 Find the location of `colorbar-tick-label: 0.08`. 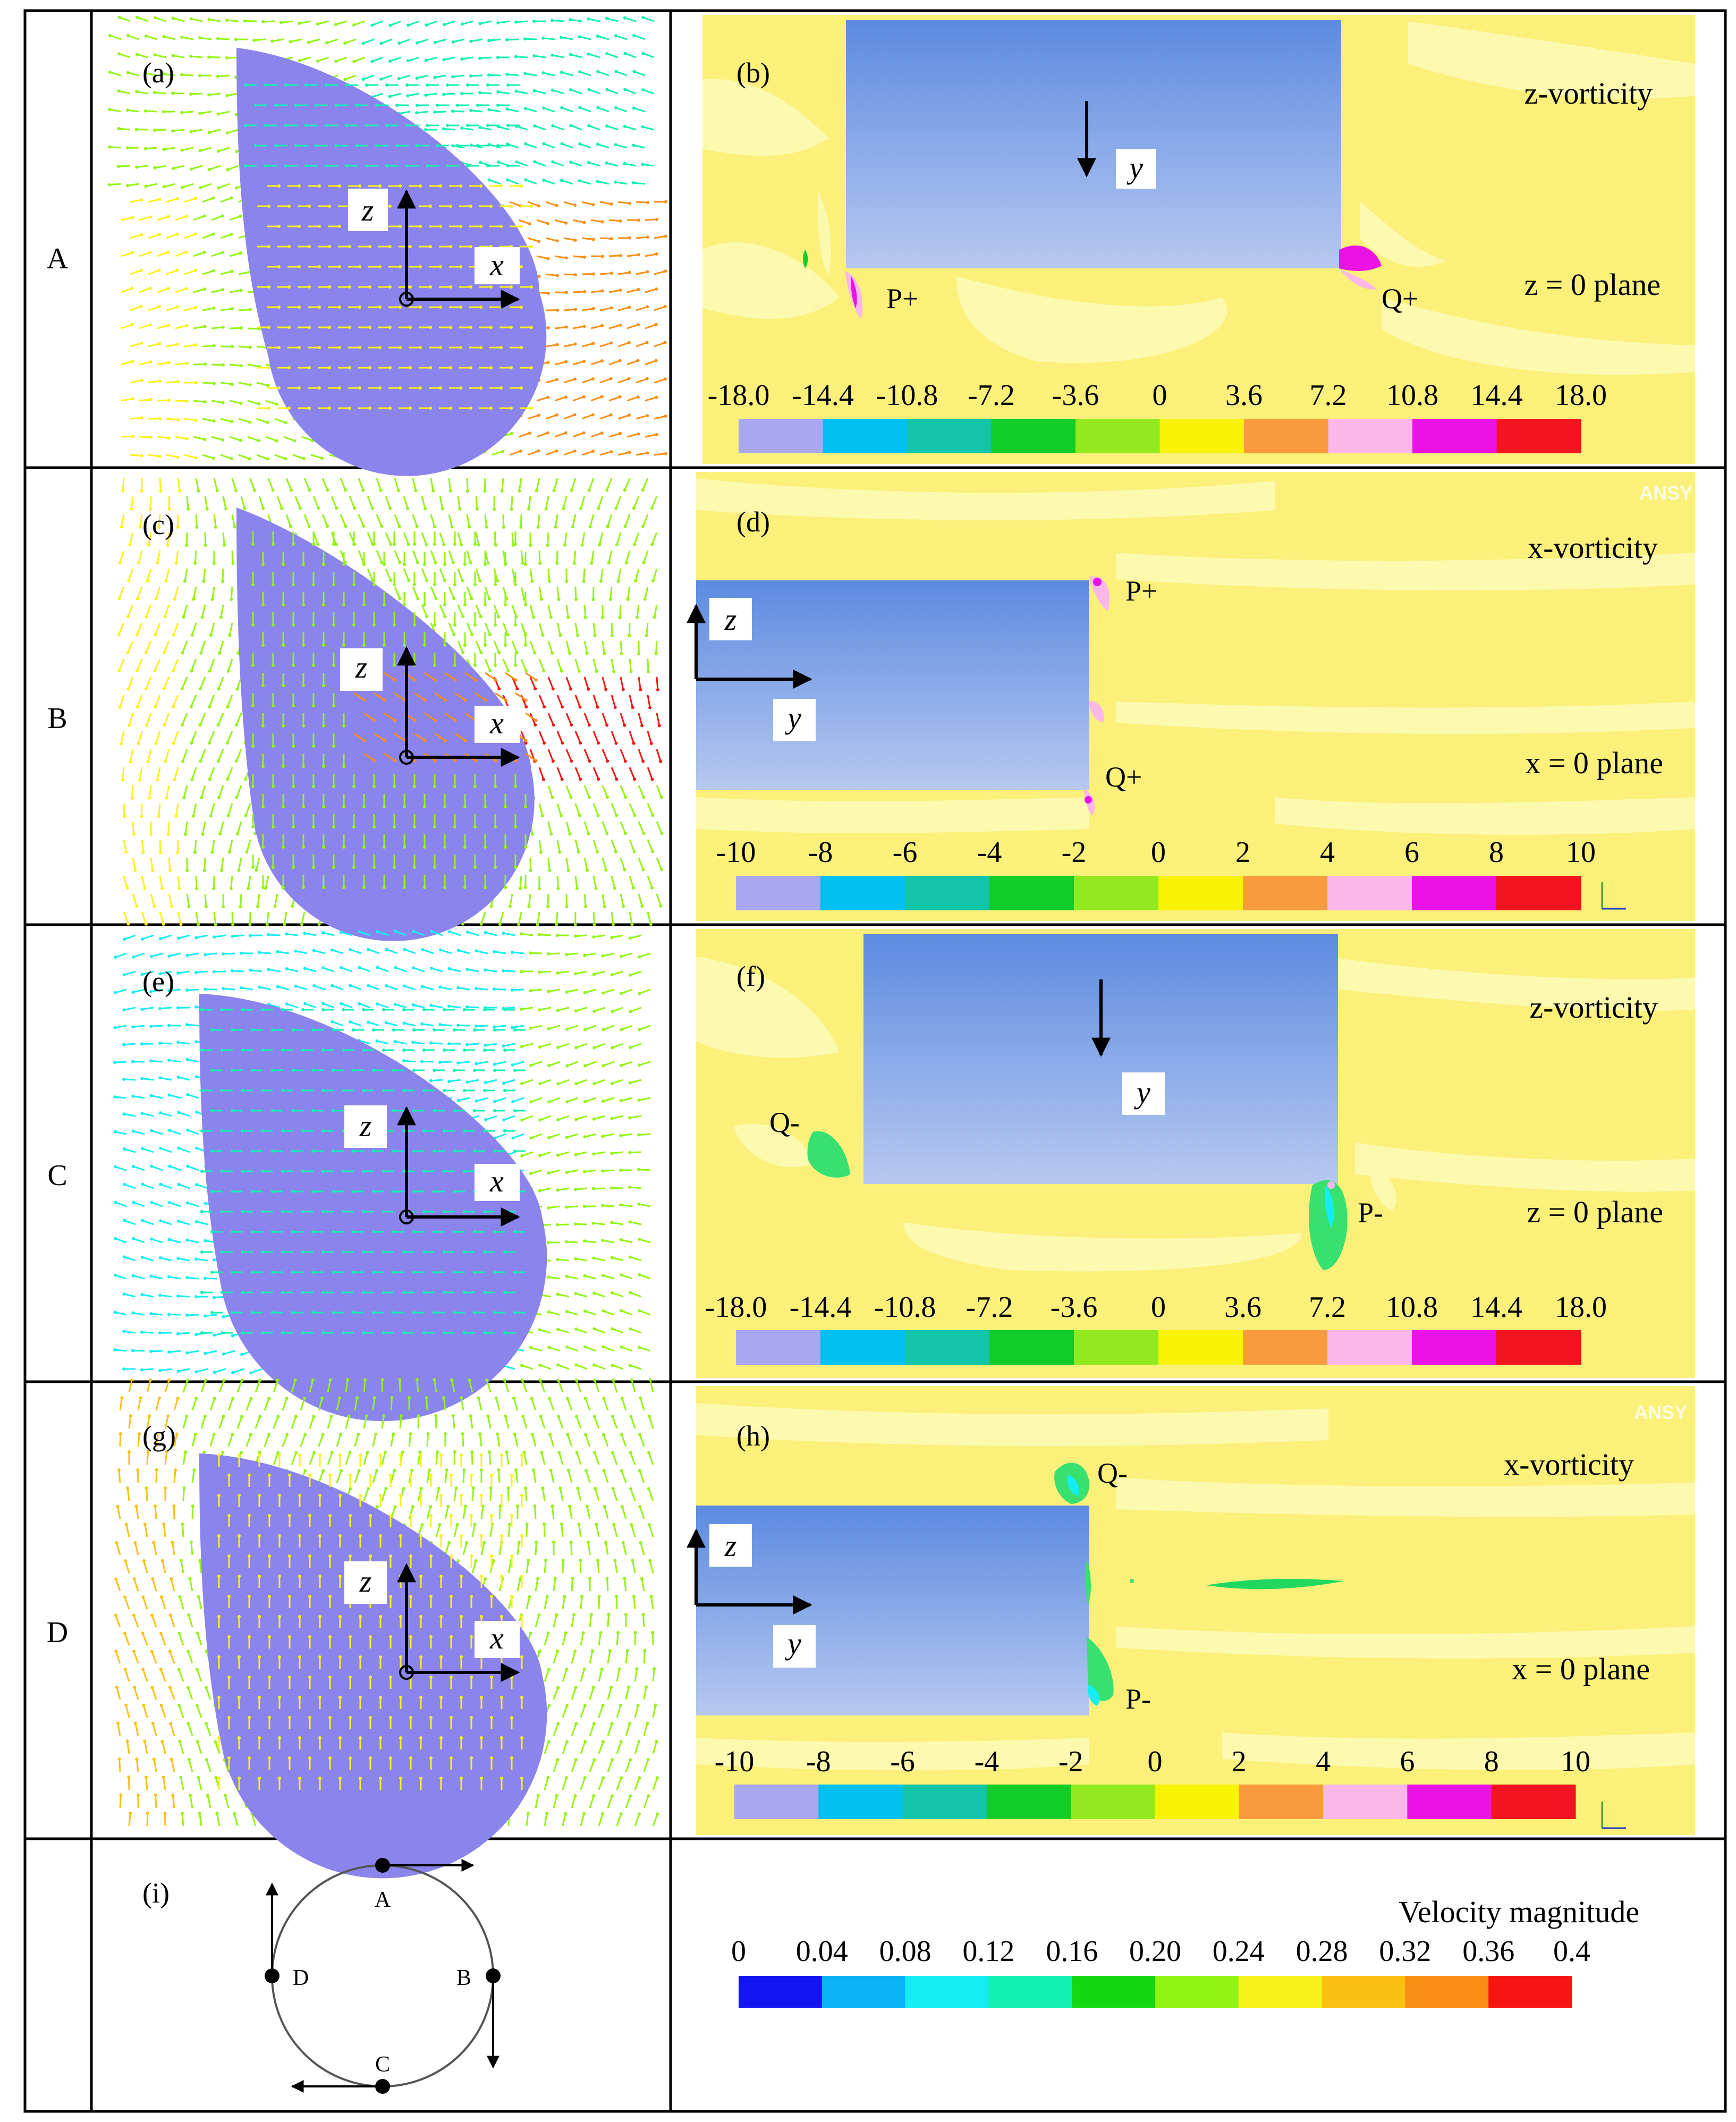

colorbar-tick-label: 0.08 is located at coordinates (905, 1951).